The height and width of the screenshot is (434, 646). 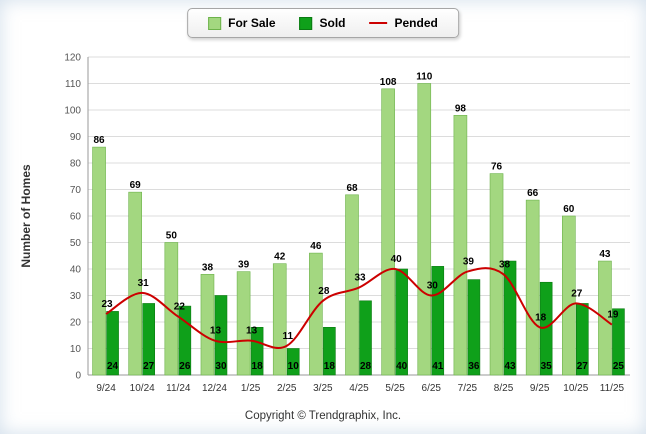 I want to click on x-axis-label: 11/25, so click(x=612, y=388).